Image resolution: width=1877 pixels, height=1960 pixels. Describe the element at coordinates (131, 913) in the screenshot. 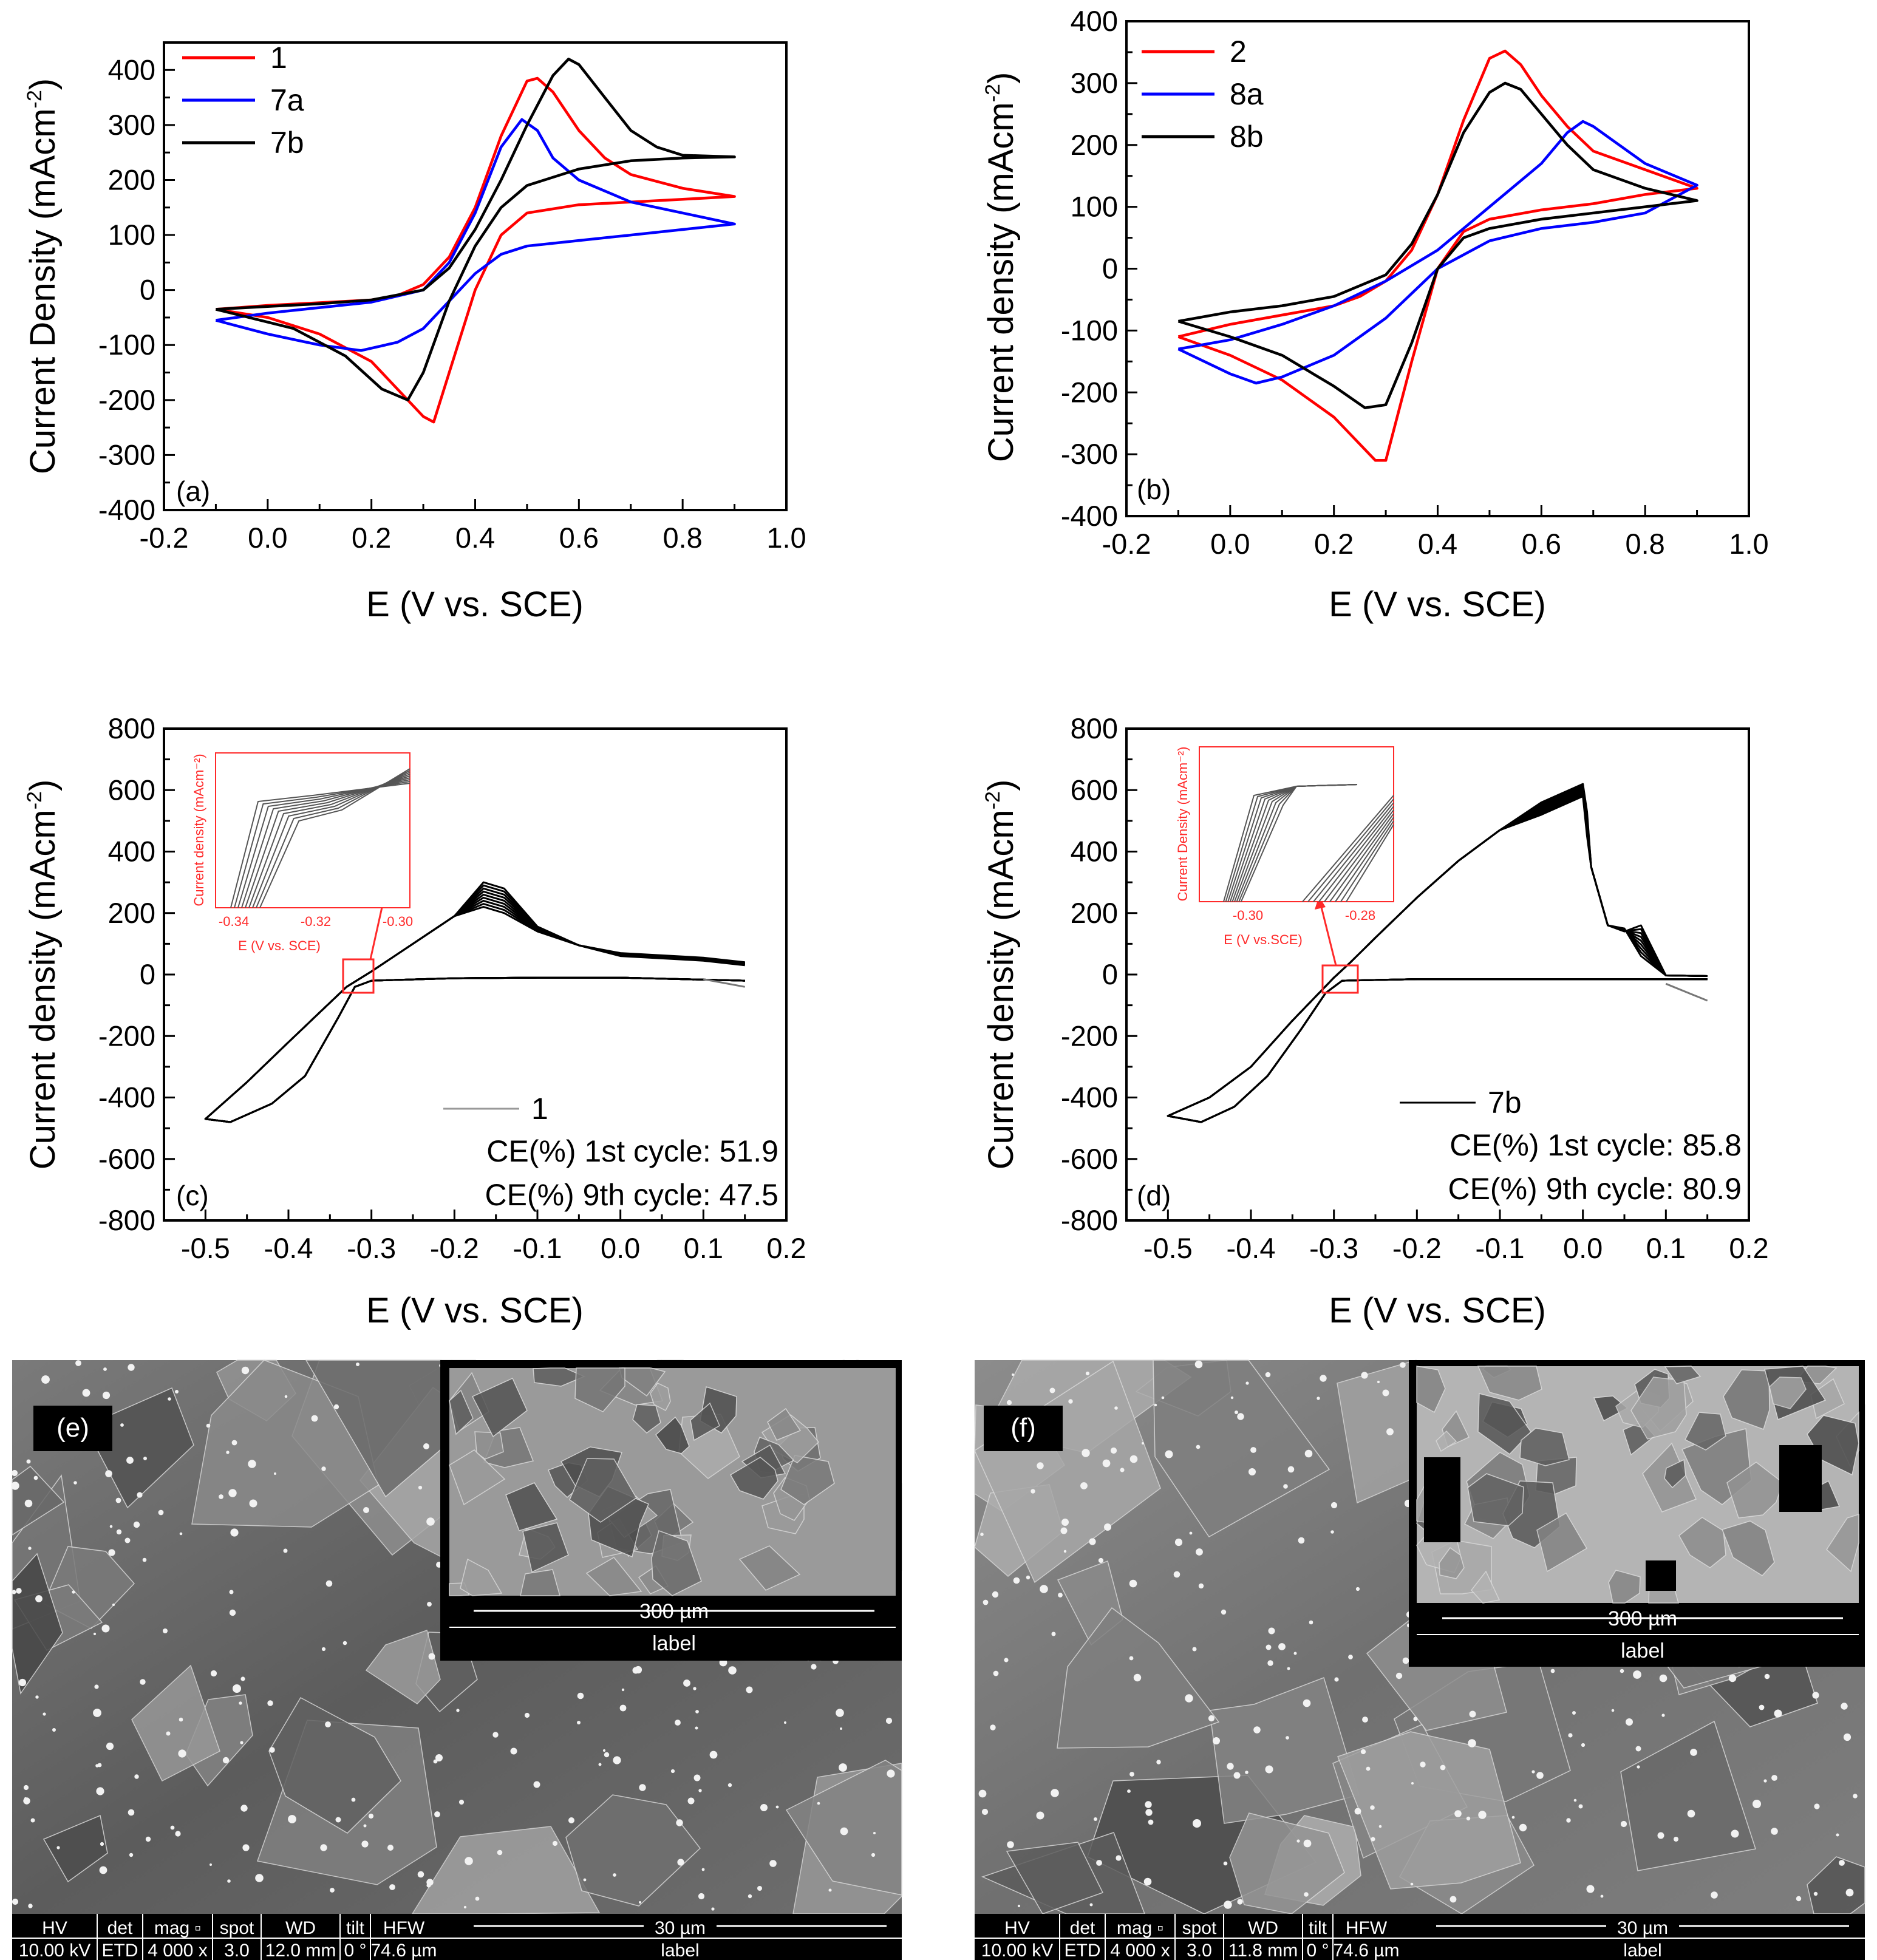

I see `y-tick-label: 200` at that location.